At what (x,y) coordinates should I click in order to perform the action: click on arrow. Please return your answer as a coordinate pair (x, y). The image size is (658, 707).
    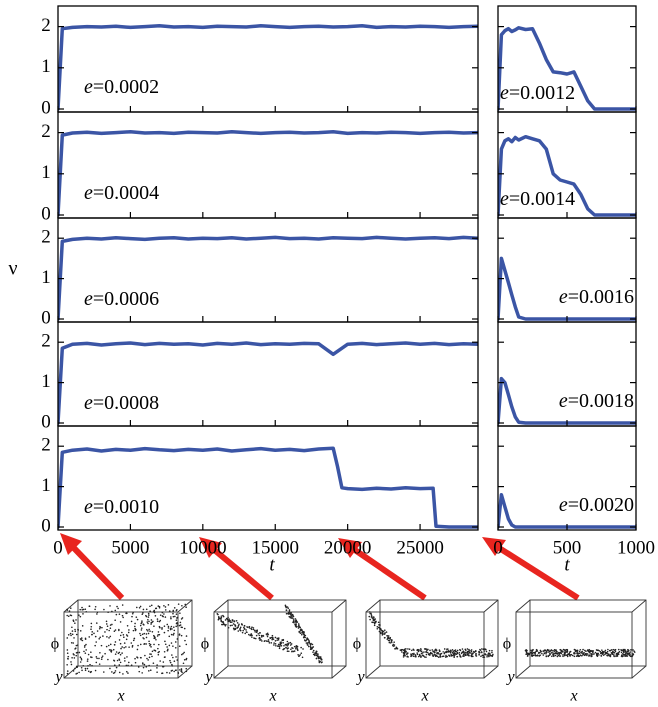
    Looking at the image, I should click on (97, 572).